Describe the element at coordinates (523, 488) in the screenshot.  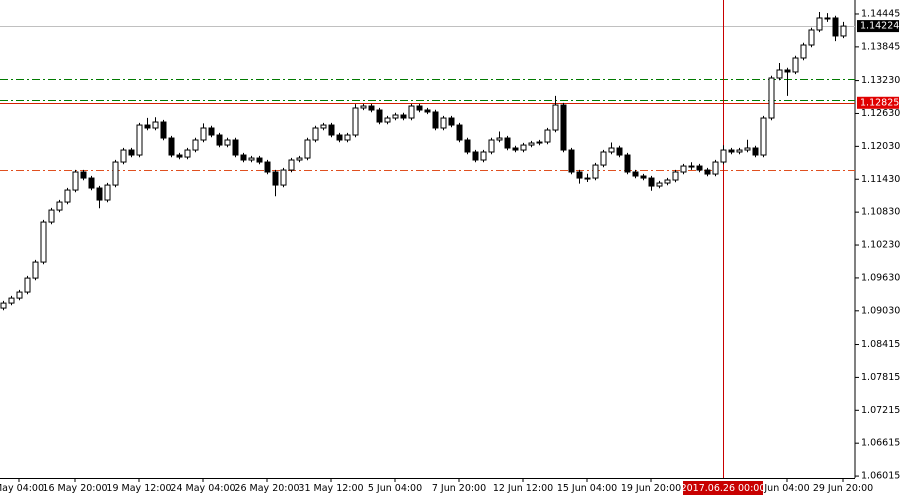
I see `x-tick-label: 12 Jun 12:00` at that location.